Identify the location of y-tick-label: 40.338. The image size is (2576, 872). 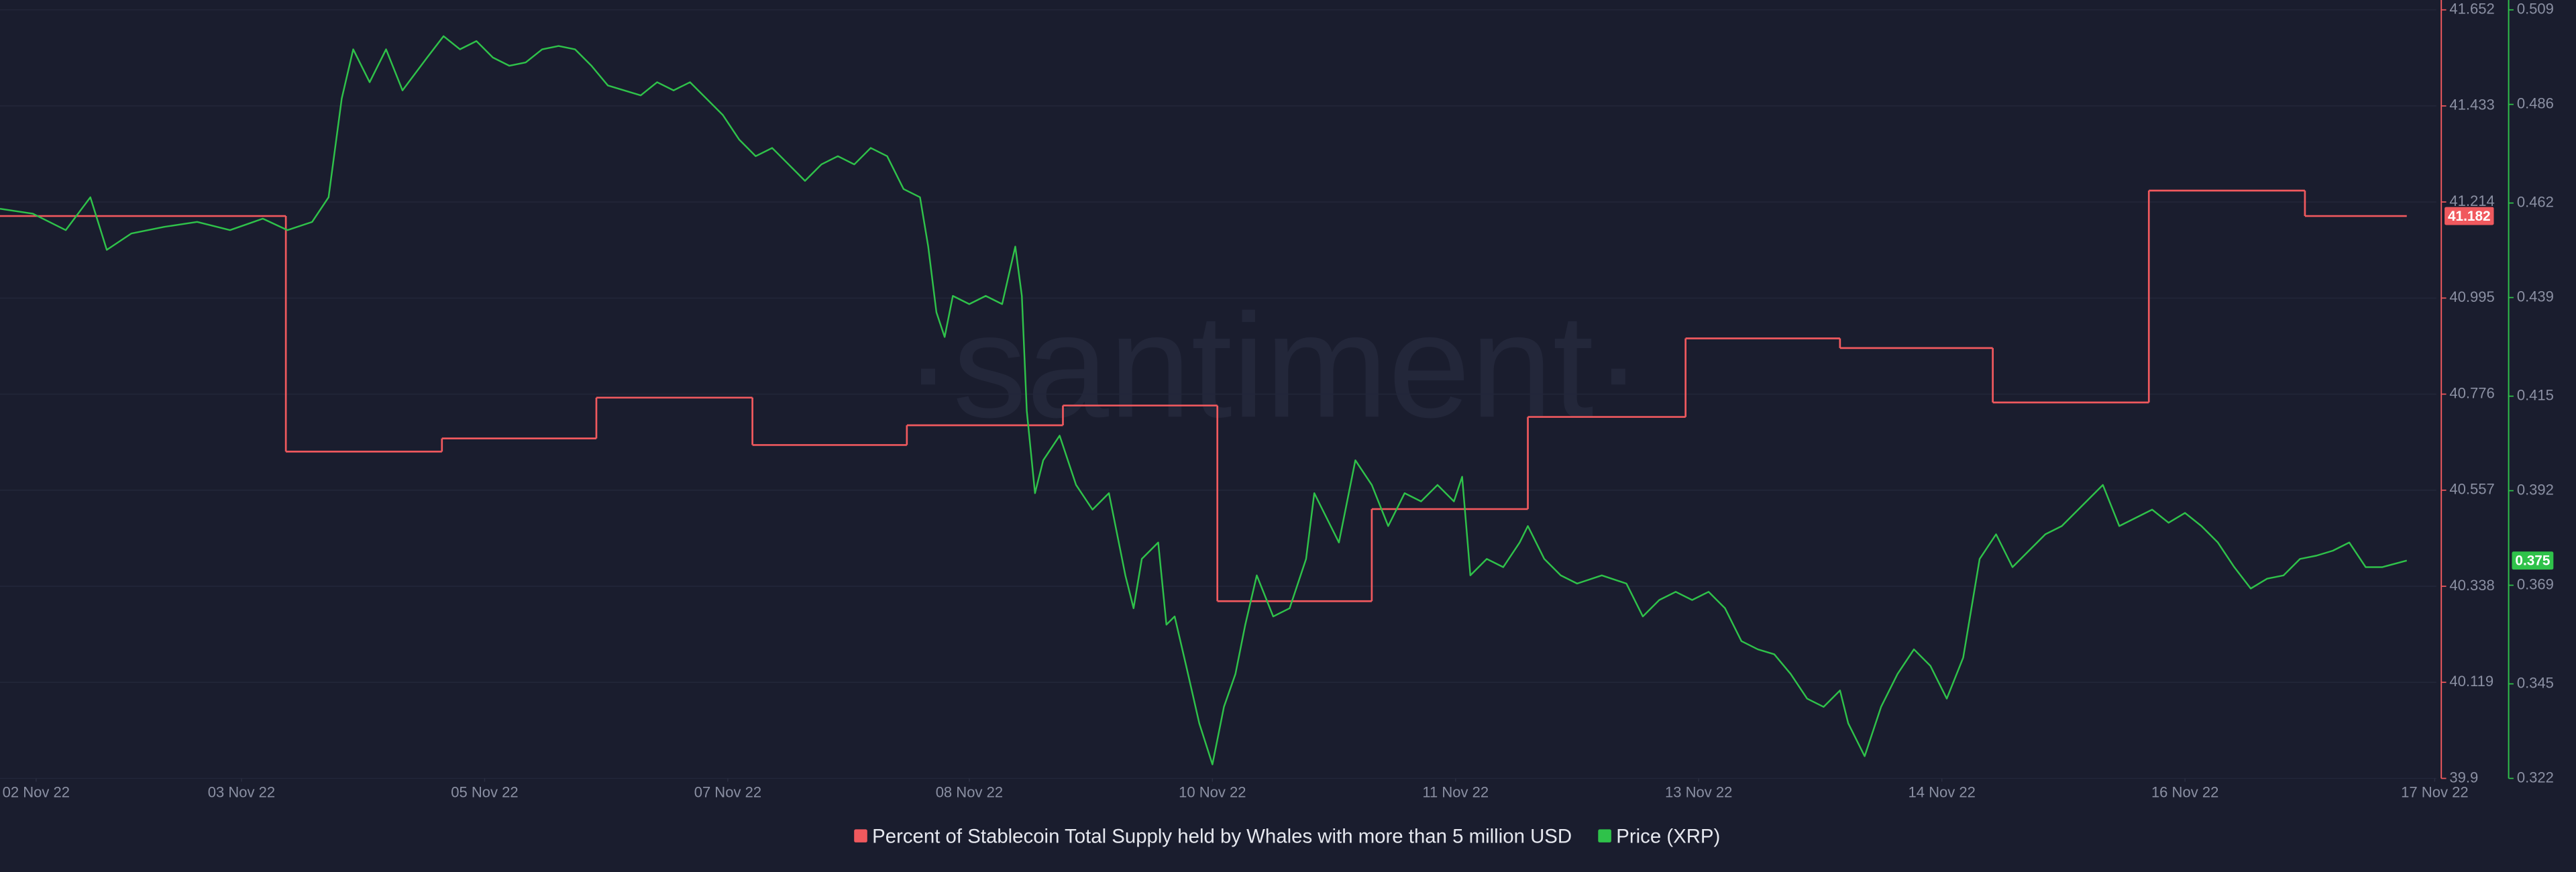
(2471, 585).